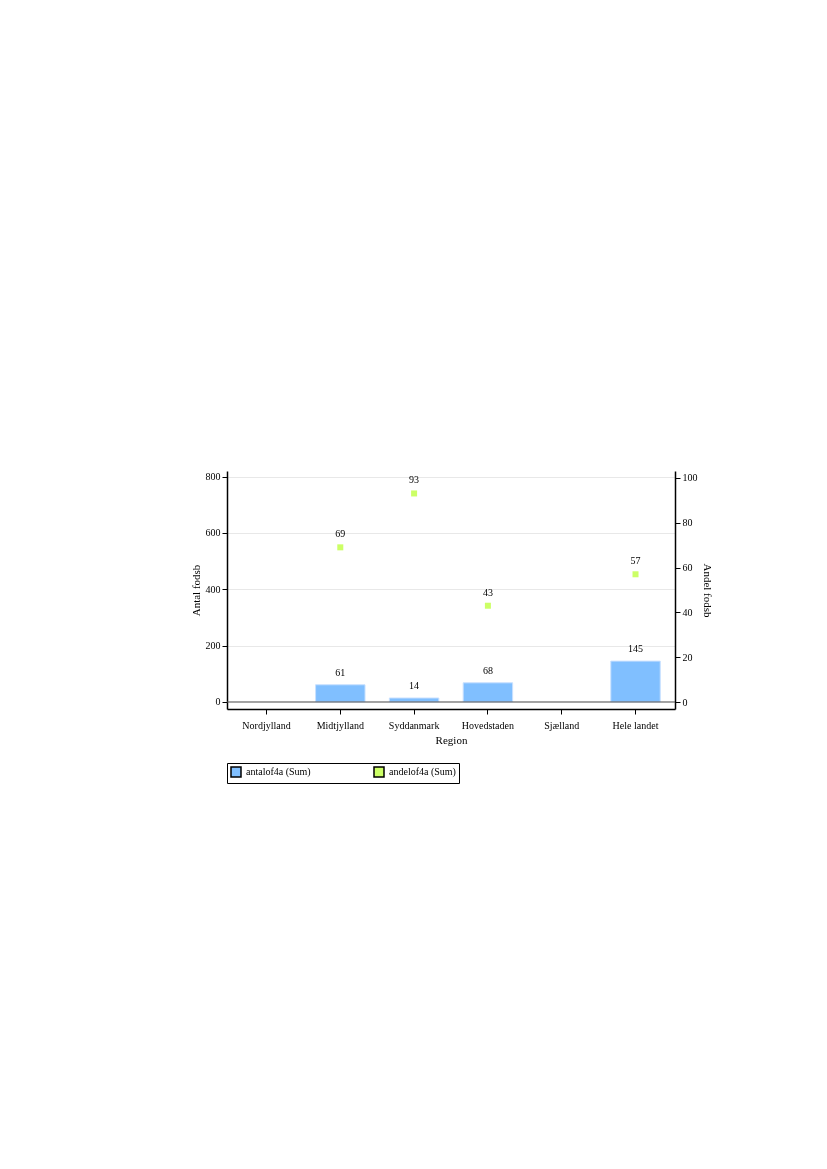  I want to click on data-label: 69, so click(340, 534).